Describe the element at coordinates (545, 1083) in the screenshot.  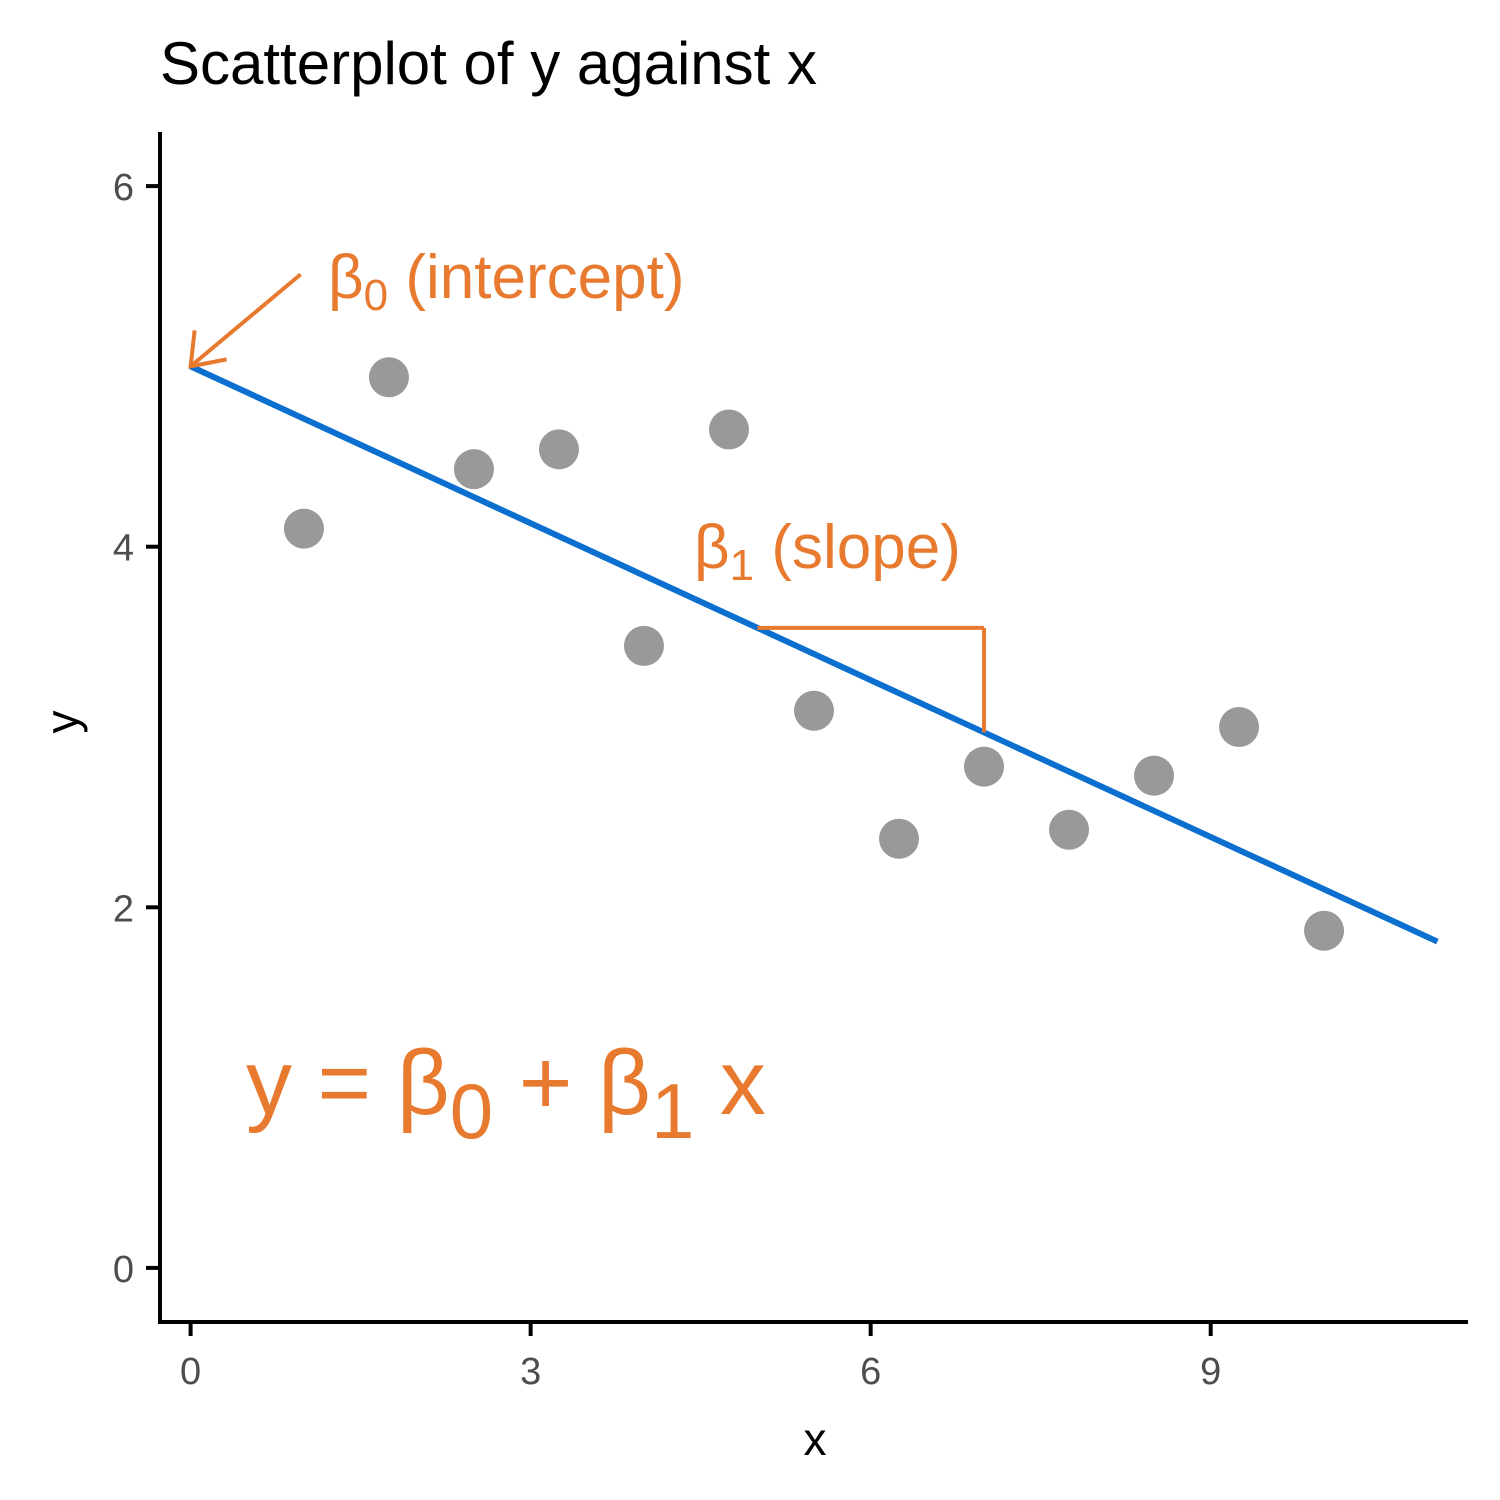
I see `equation-plus: +` at that location.